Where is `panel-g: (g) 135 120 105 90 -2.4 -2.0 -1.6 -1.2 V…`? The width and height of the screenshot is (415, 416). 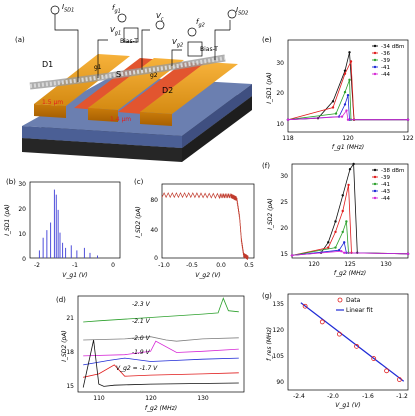 panel-g: (g) 135 120 105 90 -2.4 -2.0 -1.6 -1.2 V… is located at coordinates (338, 349).